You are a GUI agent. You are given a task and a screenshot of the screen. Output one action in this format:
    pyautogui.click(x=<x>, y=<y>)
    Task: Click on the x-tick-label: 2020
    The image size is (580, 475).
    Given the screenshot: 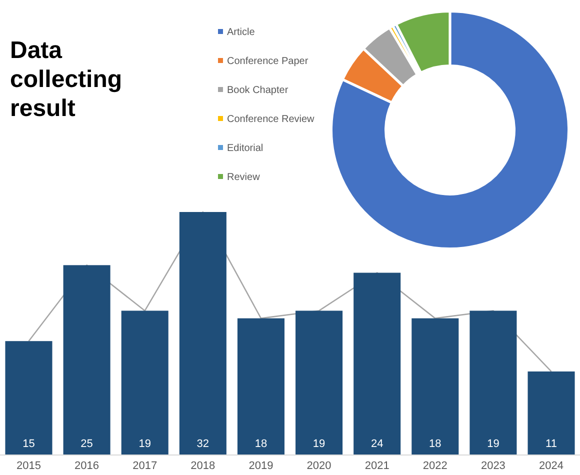 What is the action you would take?
    pyautogui.click(x=319, y=466)
    